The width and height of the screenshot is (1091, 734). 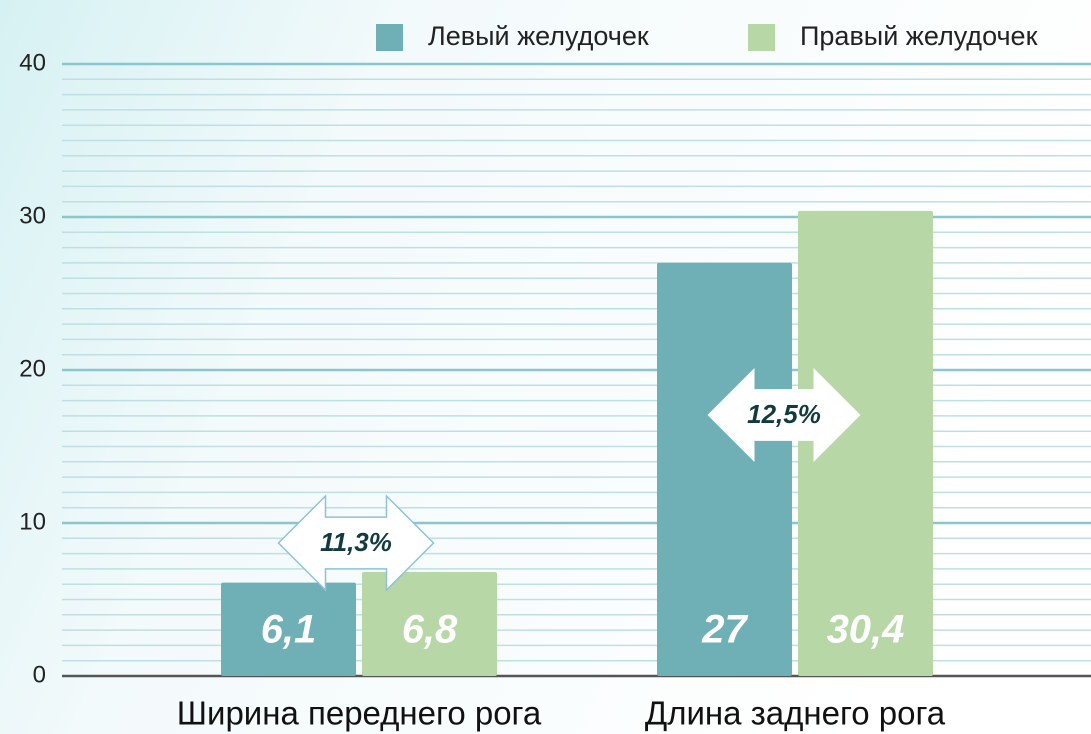 I want to click on annotation: 11,3%, so click(x=356, y=542).